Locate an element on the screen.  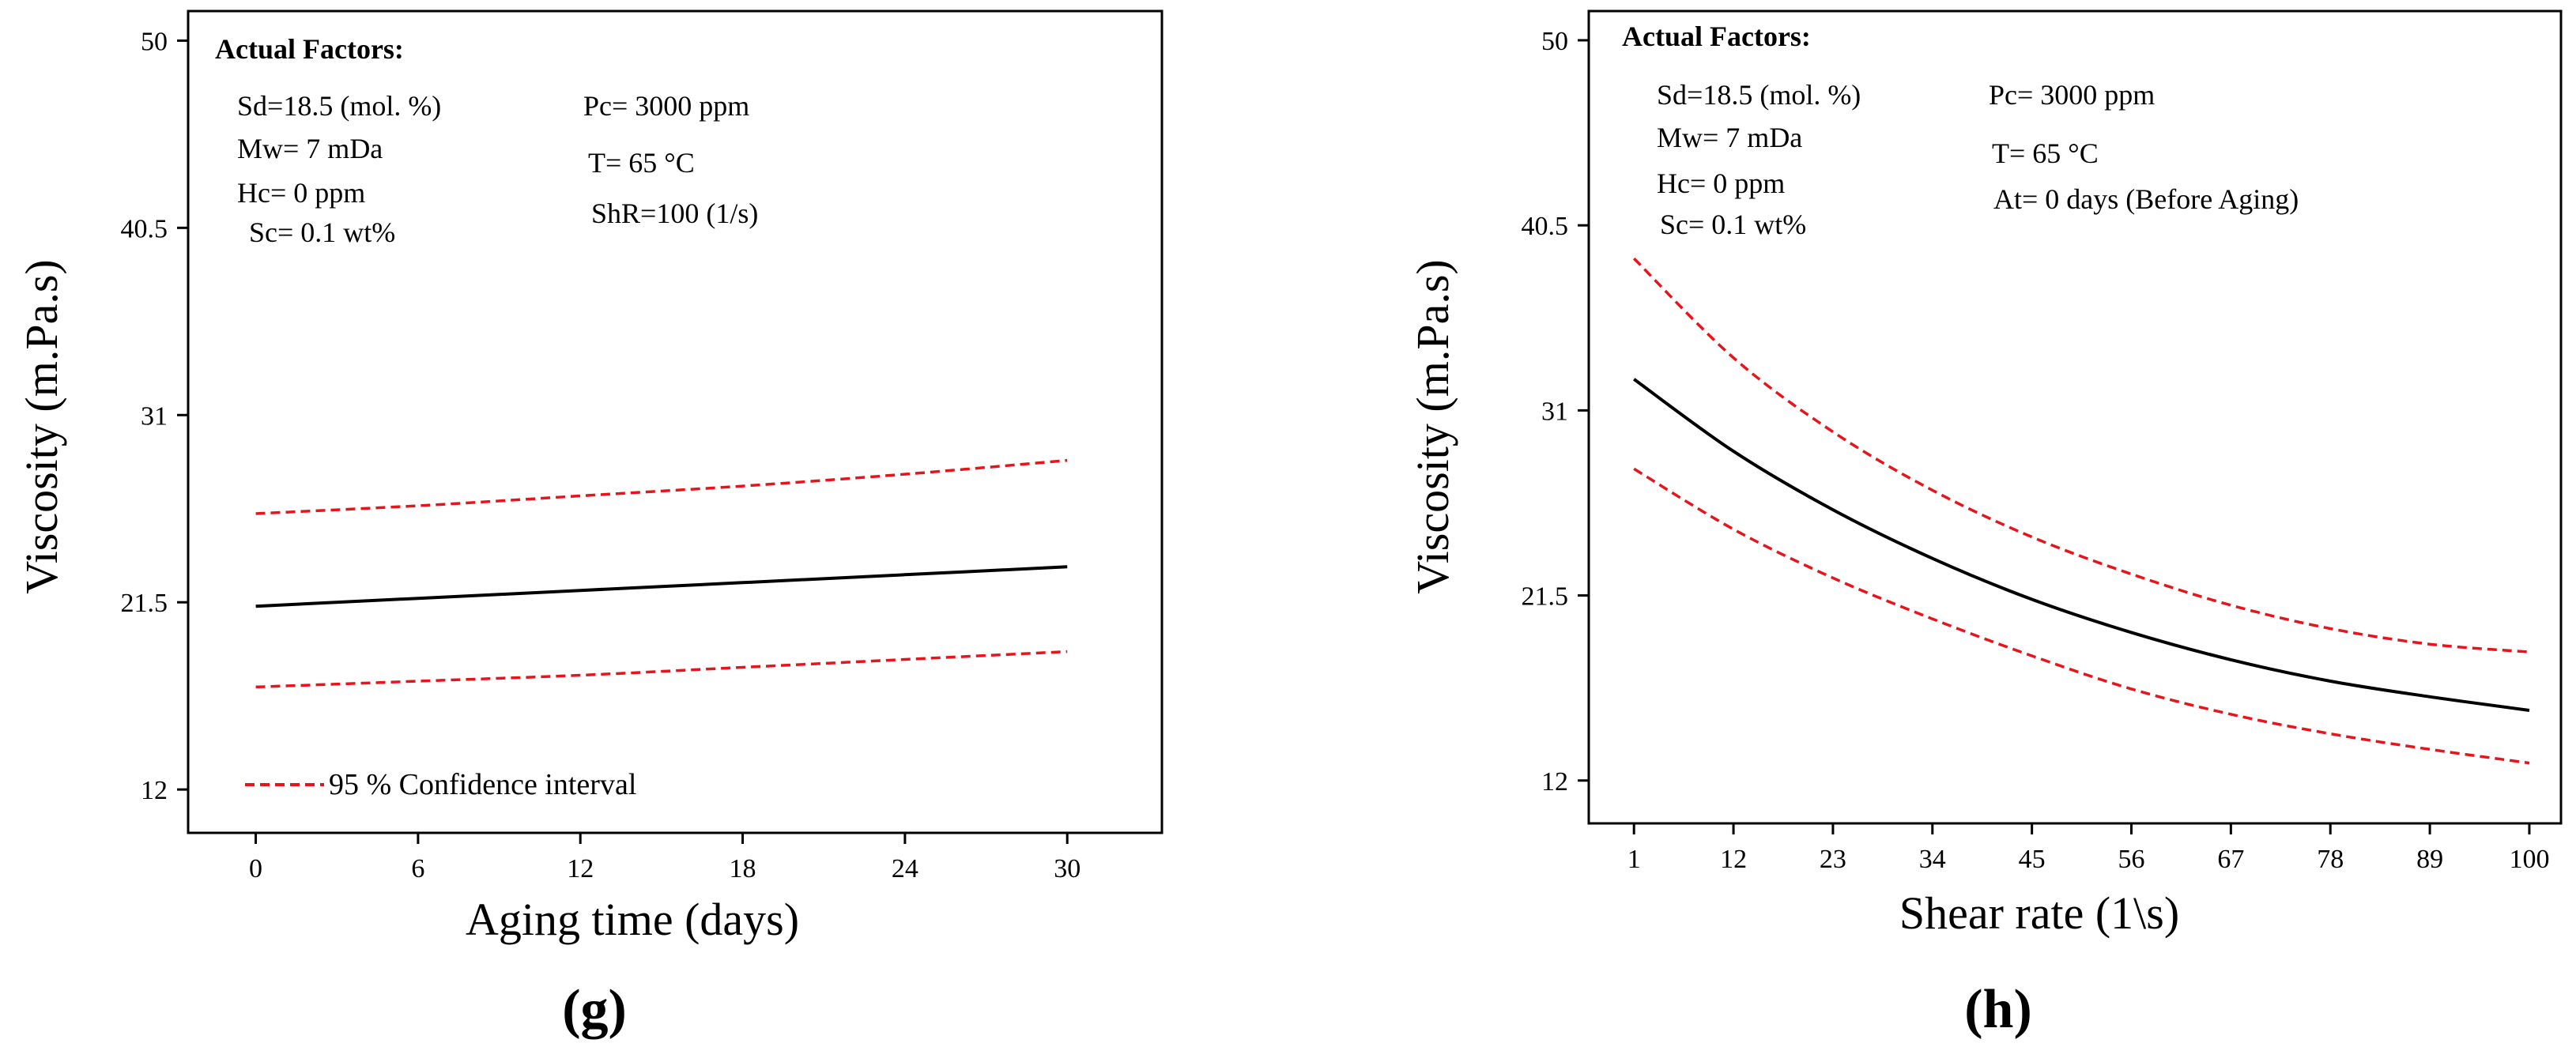
x-tick-label: 1 is located at coordinates (1634, 859).